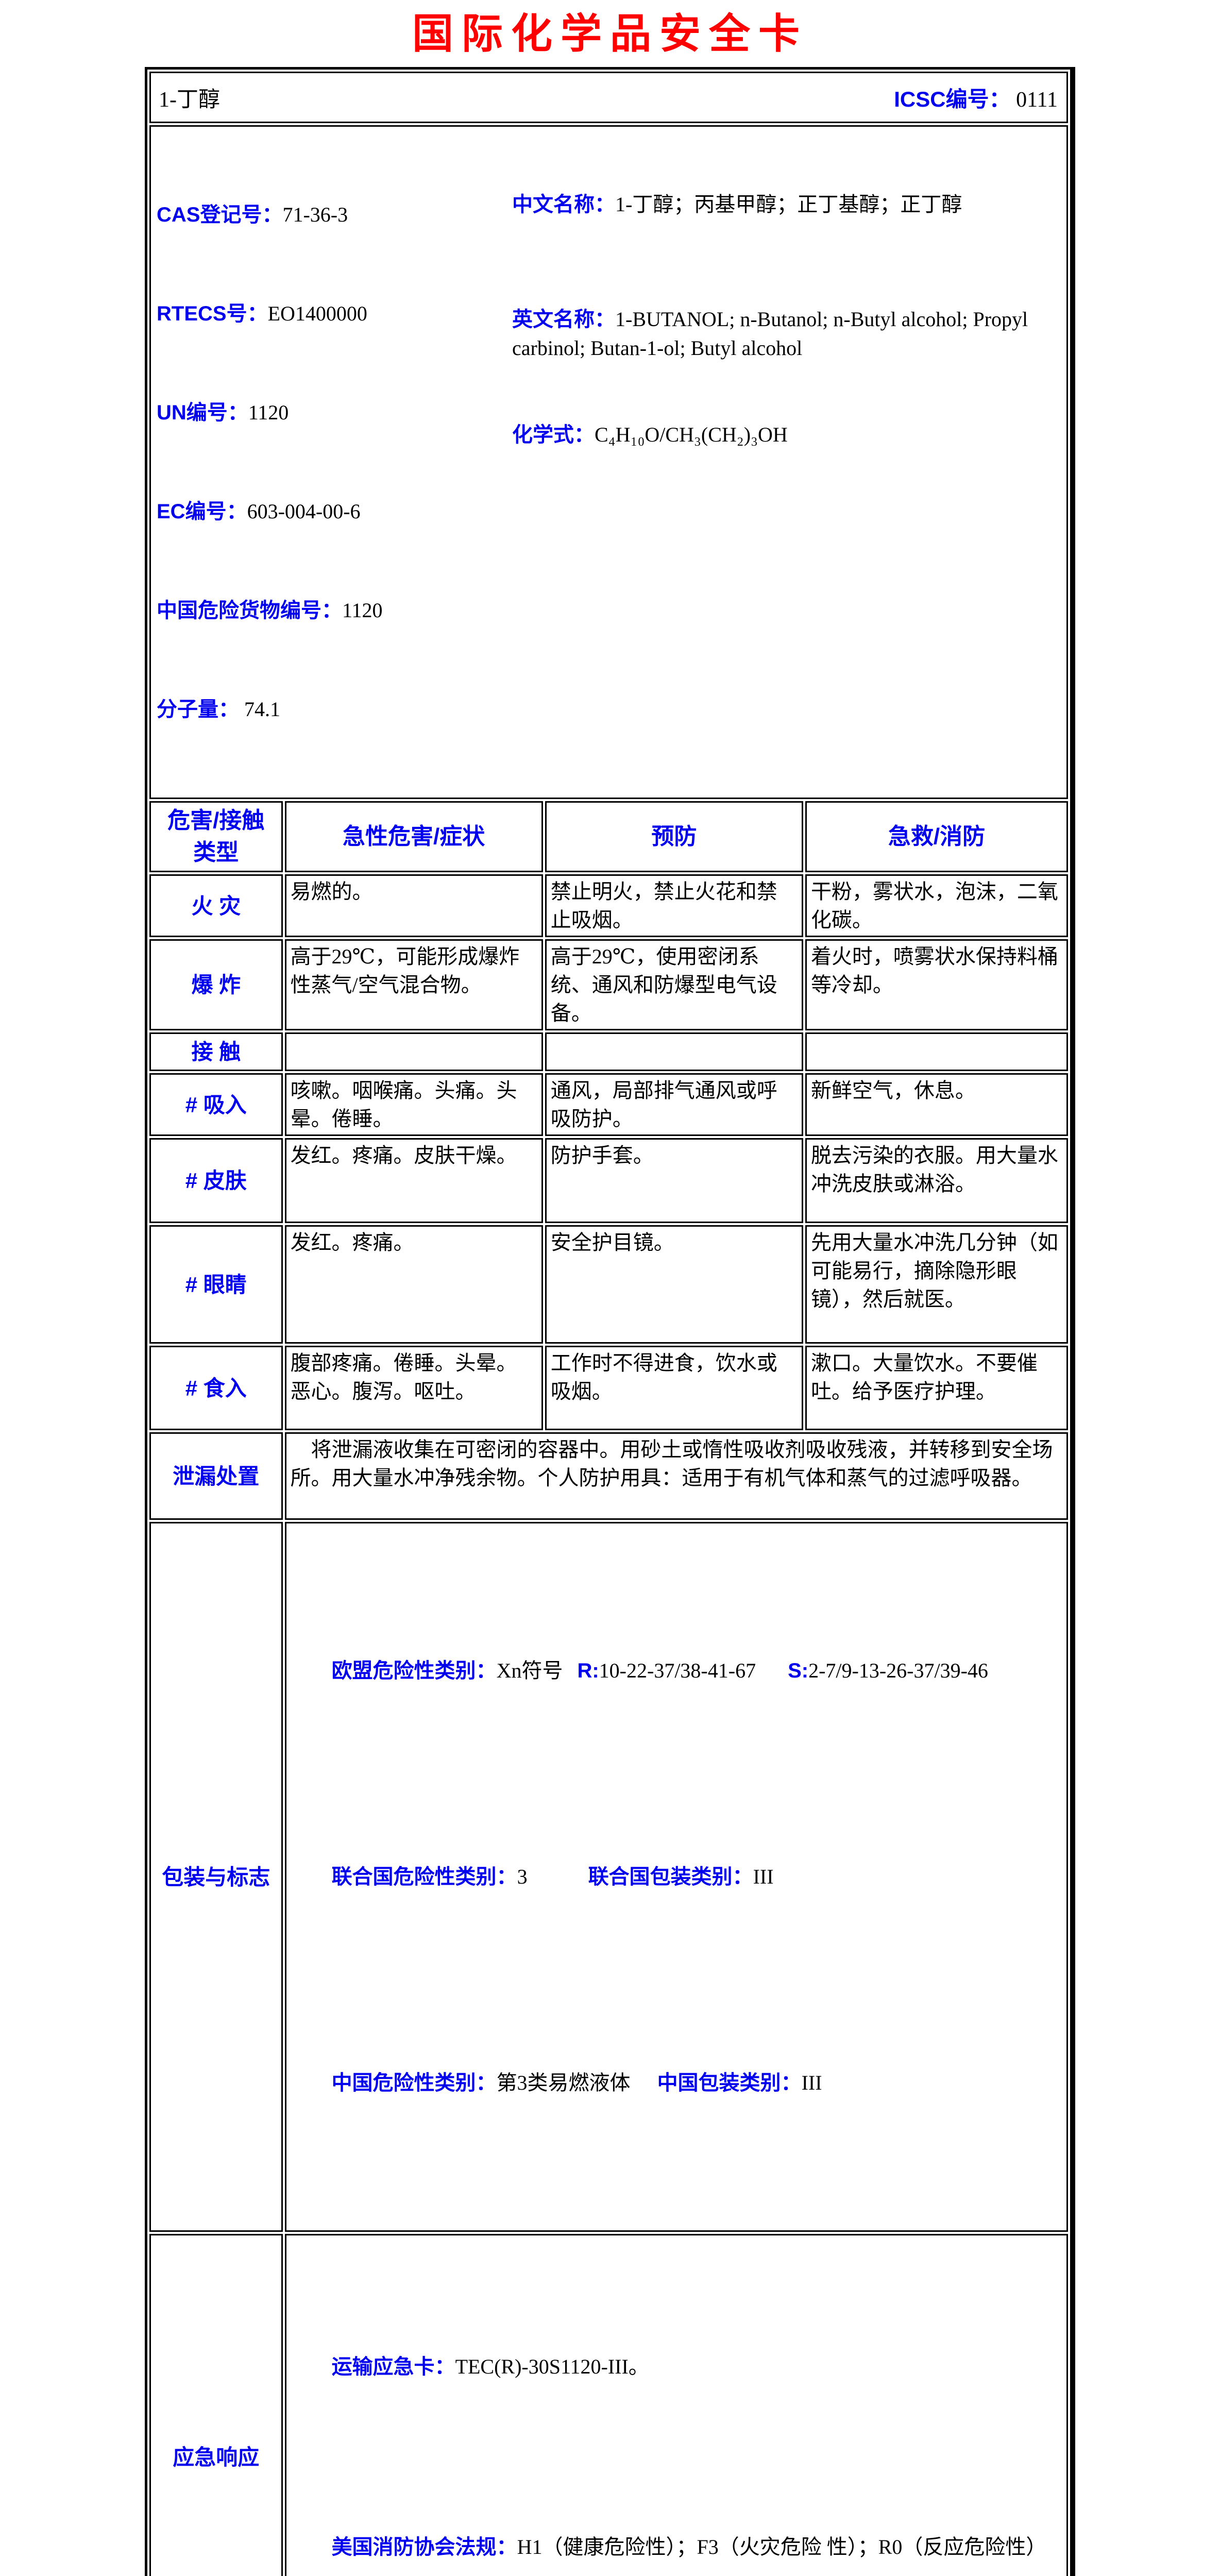 The image size is (1220, 2576). I want to click on eu-class-value: Xn符号, so click(530, 1670).